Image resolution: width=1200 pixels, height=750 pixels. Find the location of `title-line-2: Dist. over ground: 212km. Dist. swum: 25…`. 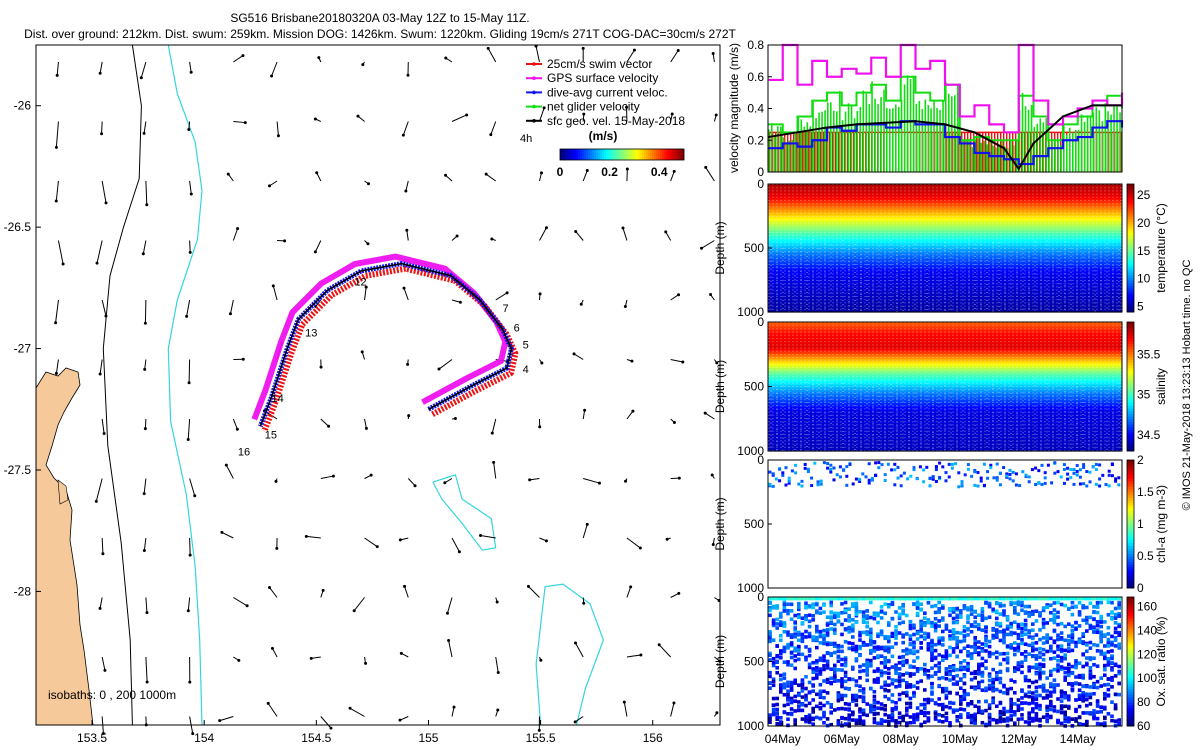

title-line-2: Dist. over ground: 212km. Dist. swum: 25… is located at coordinates (380, 34).